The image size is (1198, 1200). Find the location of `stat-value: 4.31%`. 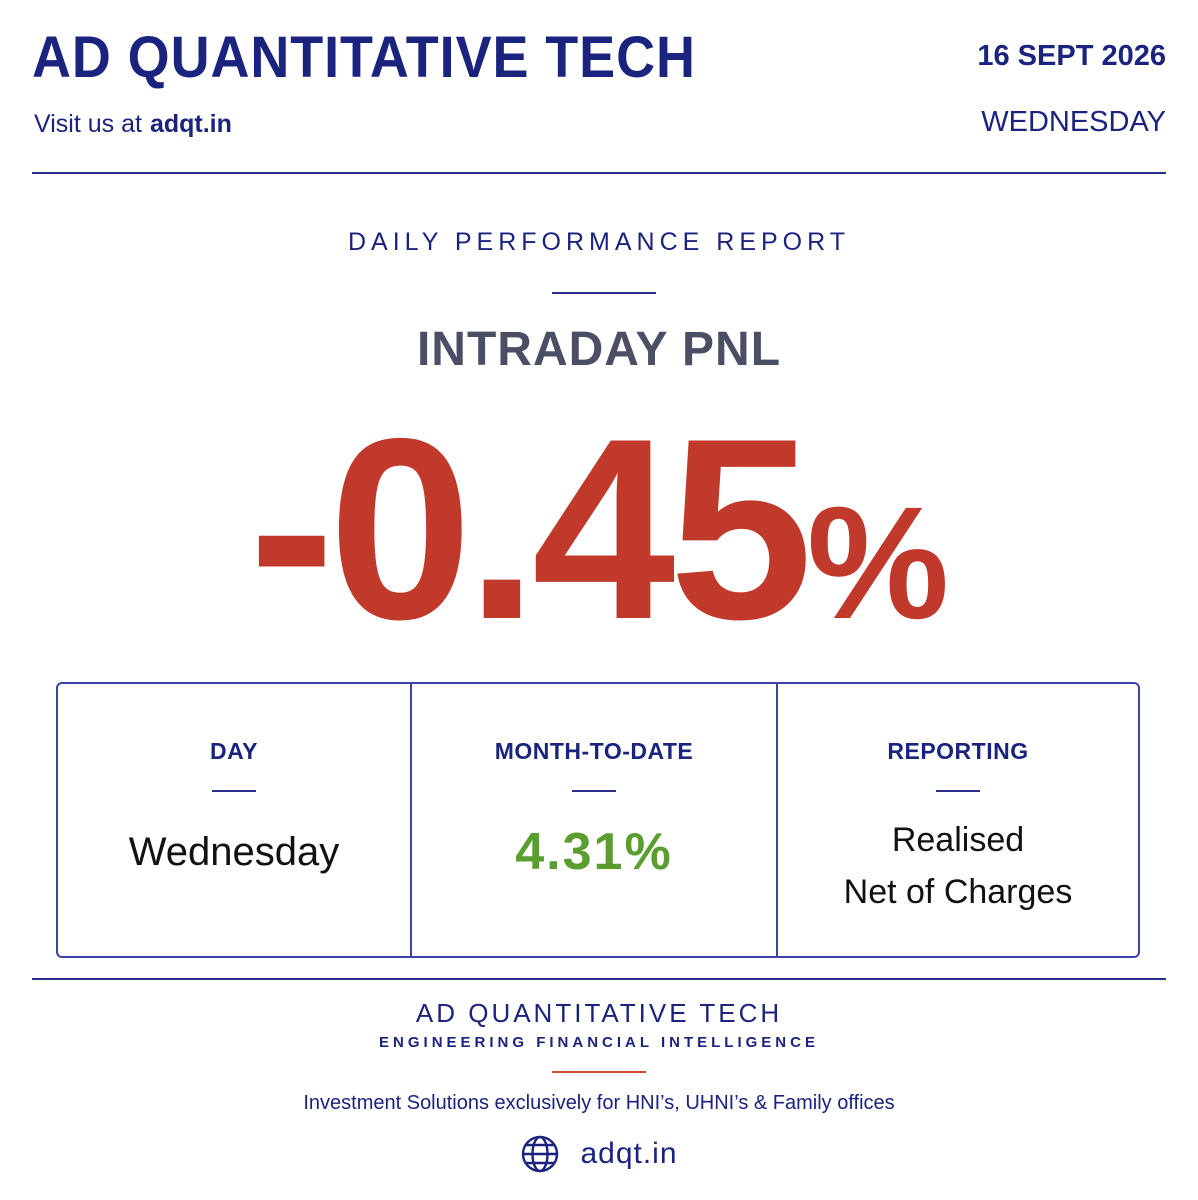

stat-value: 4.31% is located at coordinates (594, 852).